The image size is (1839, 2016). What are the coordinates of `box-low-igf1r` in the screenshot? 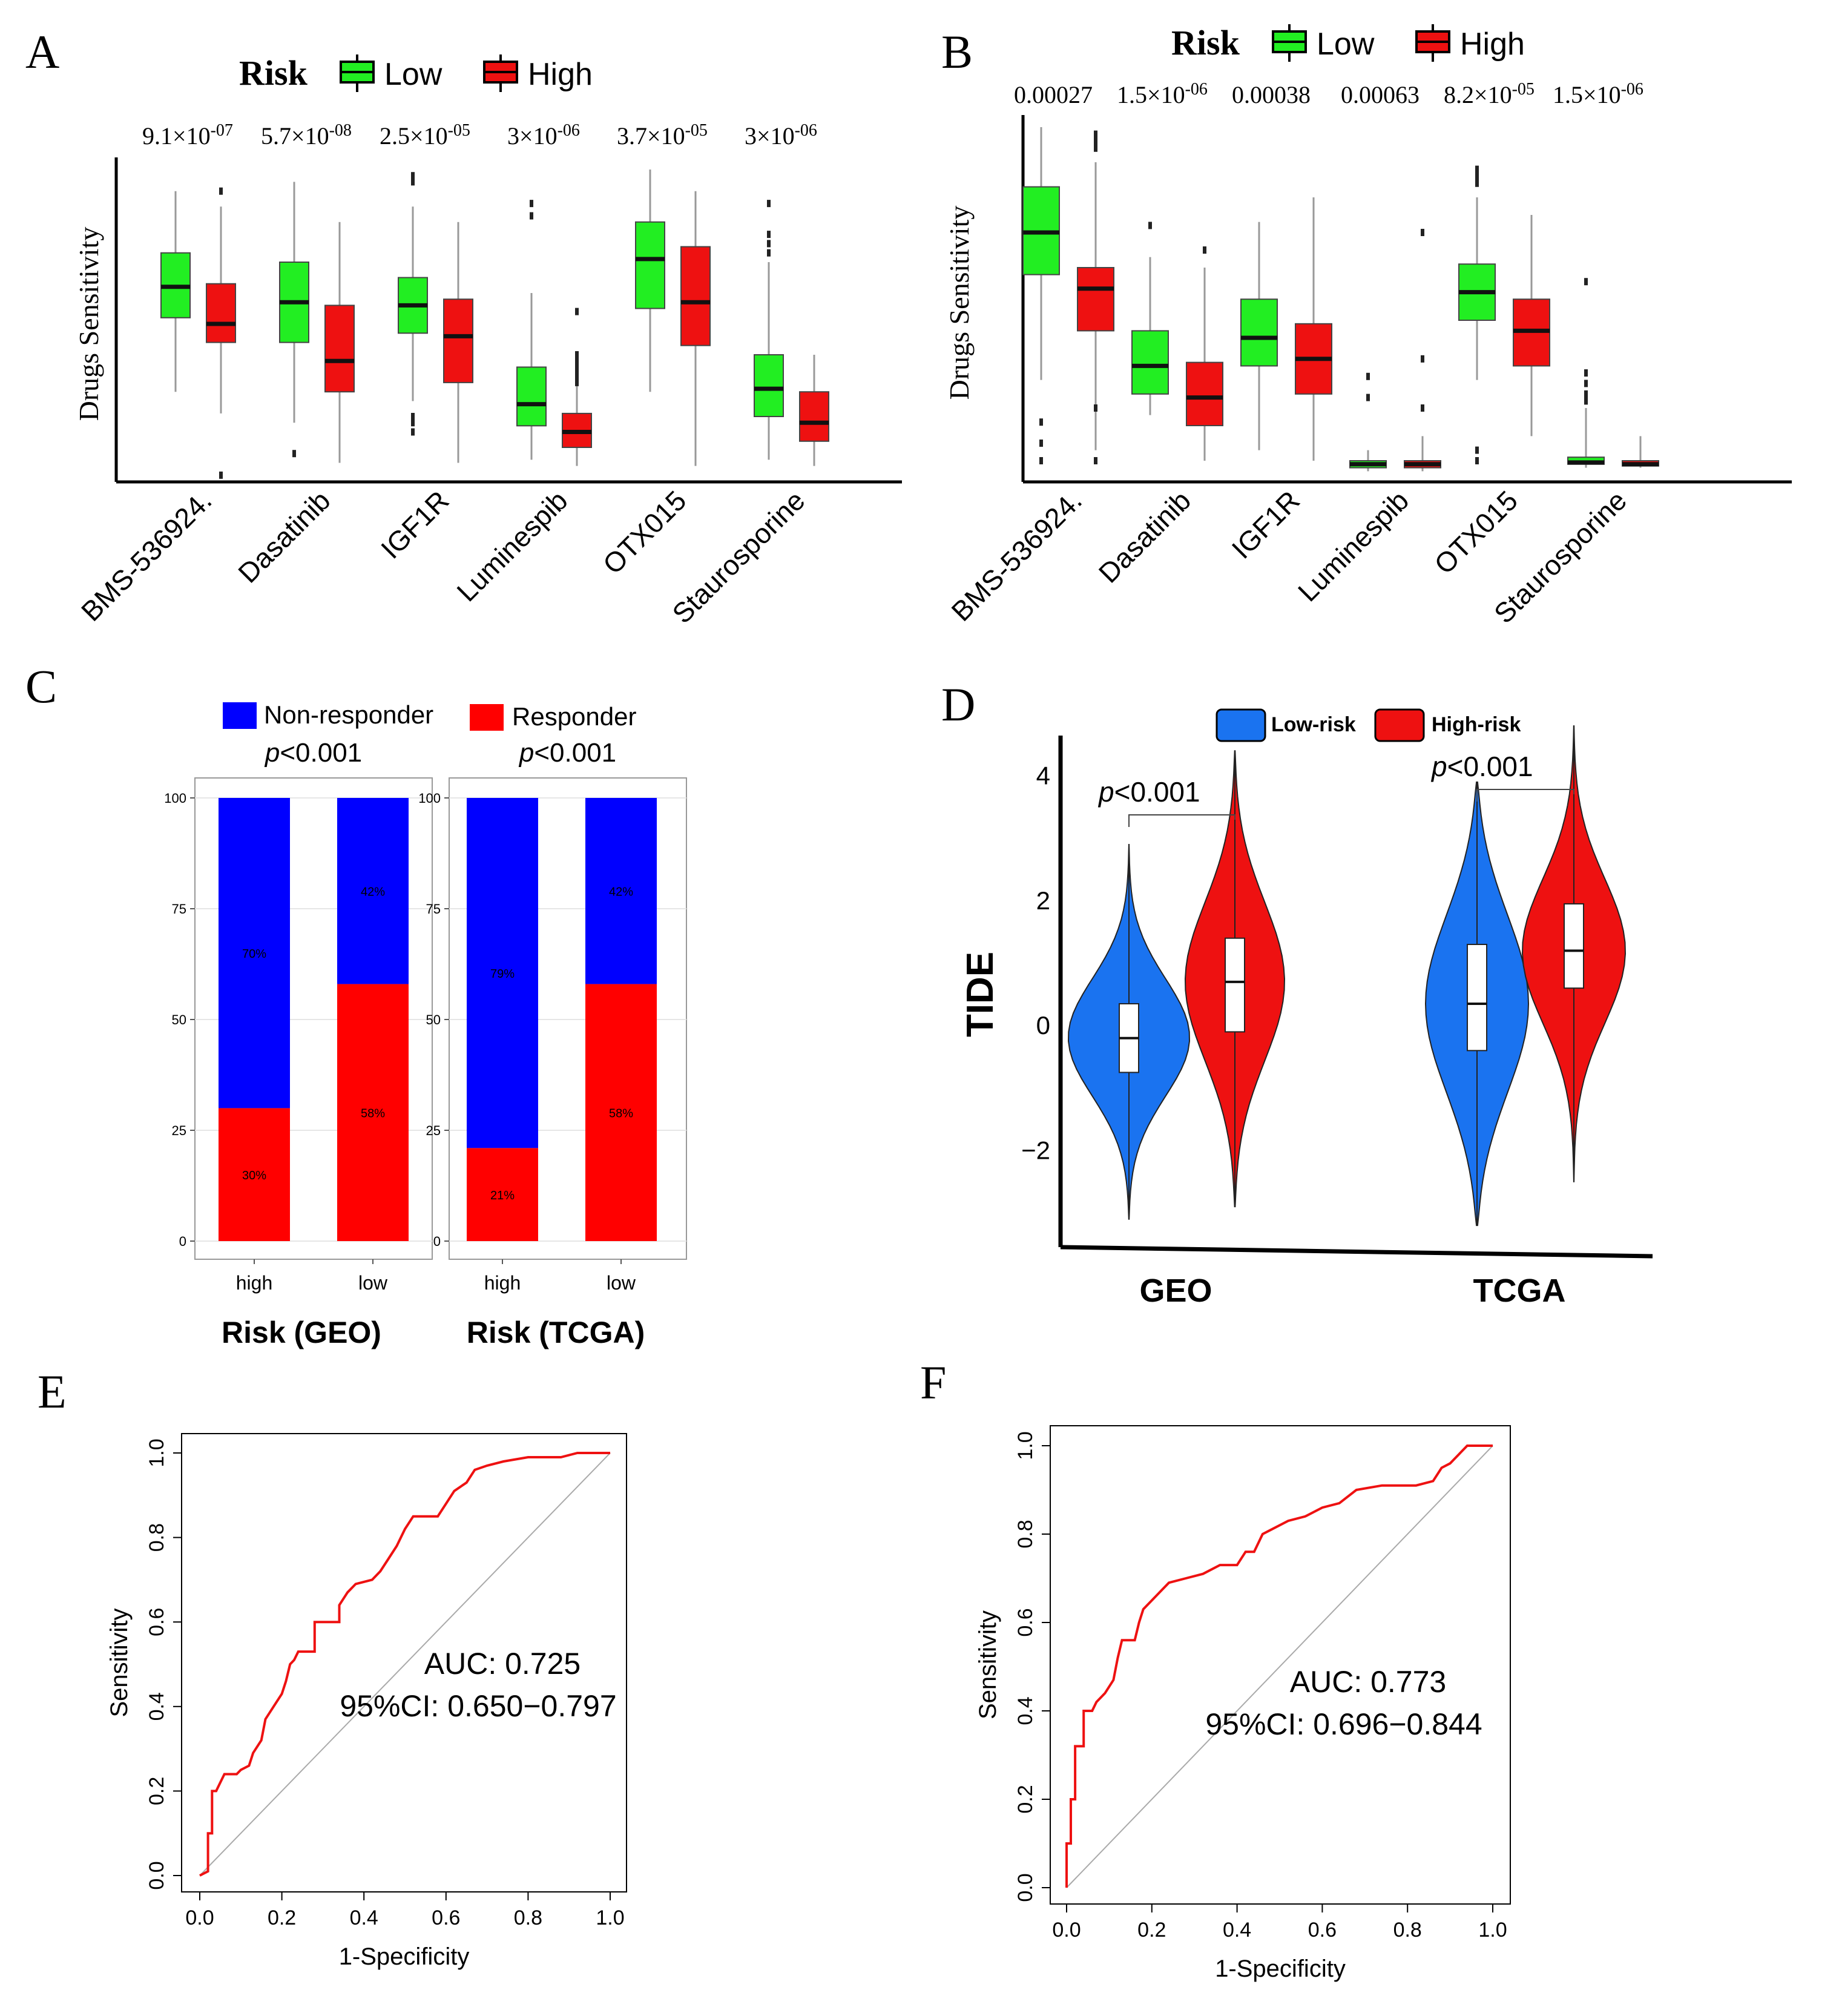 It's located at (413, 304).